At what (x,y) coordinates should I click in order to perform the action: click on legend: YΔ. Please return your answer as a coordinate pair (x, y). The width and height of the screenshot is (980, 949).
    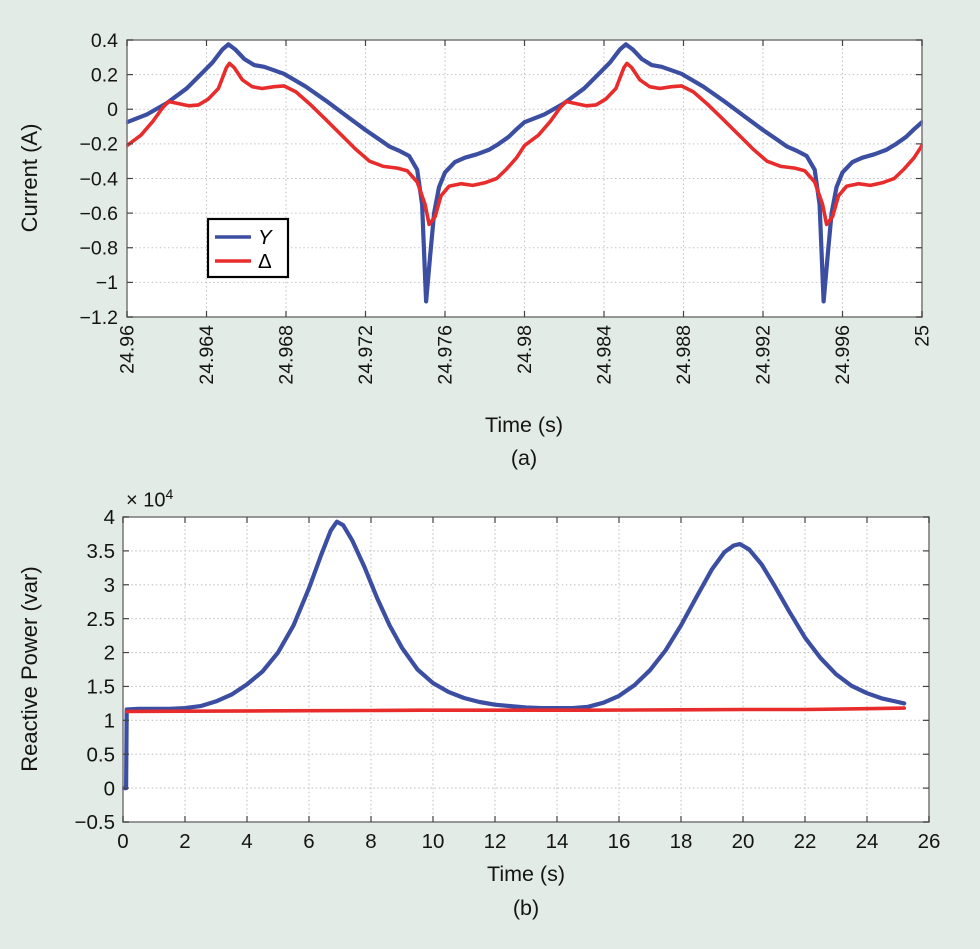
    Looking at the image, I should click on (248, 248).